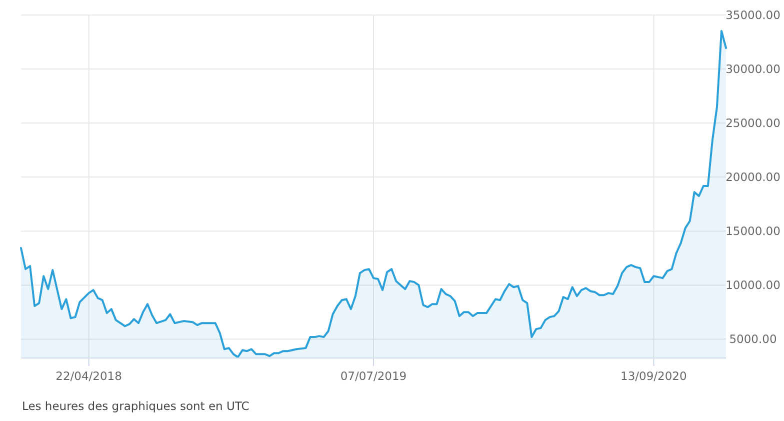 This screenshot has height=421, width=784. Describe the element at coordinates (753, 69) in the screenshot. I see `y-tick-label: 30000.00` at that location.